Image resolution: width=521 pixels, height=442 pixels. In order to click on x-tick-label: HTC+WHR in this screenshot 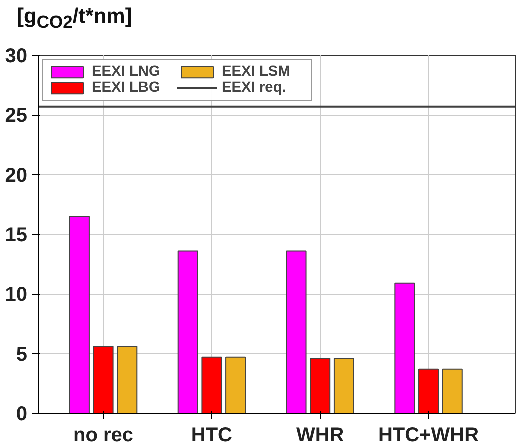, I will do `click(429, 433)`.